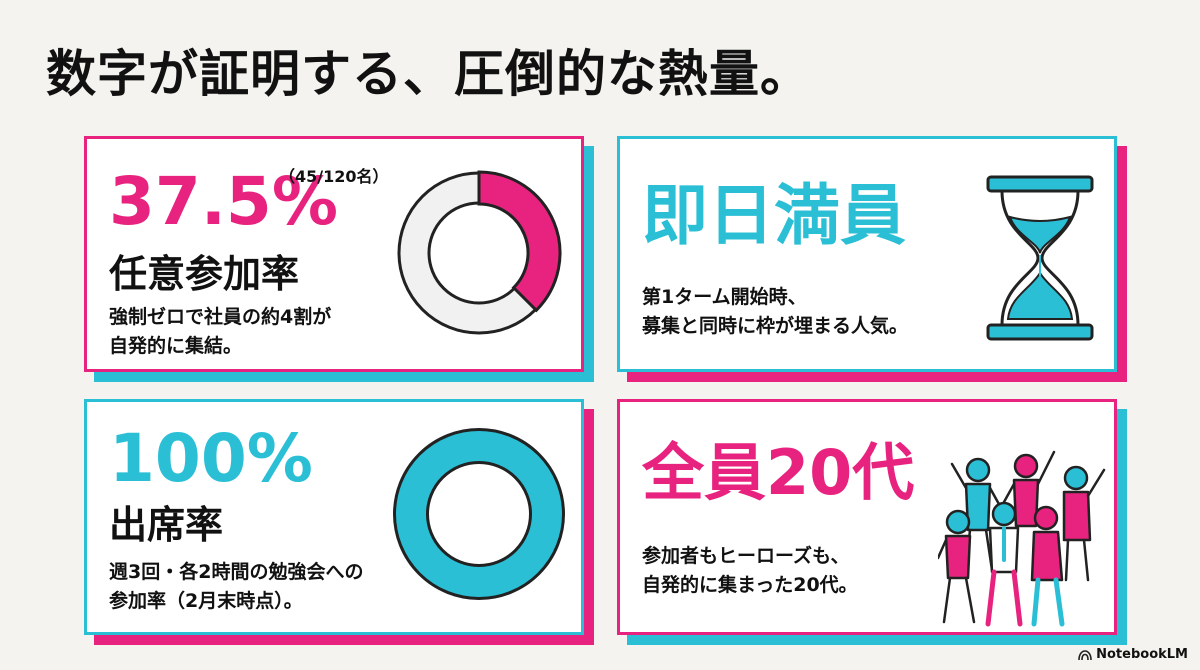  I want to click on brand-footer: NotebookLM, so click(1133, 654).